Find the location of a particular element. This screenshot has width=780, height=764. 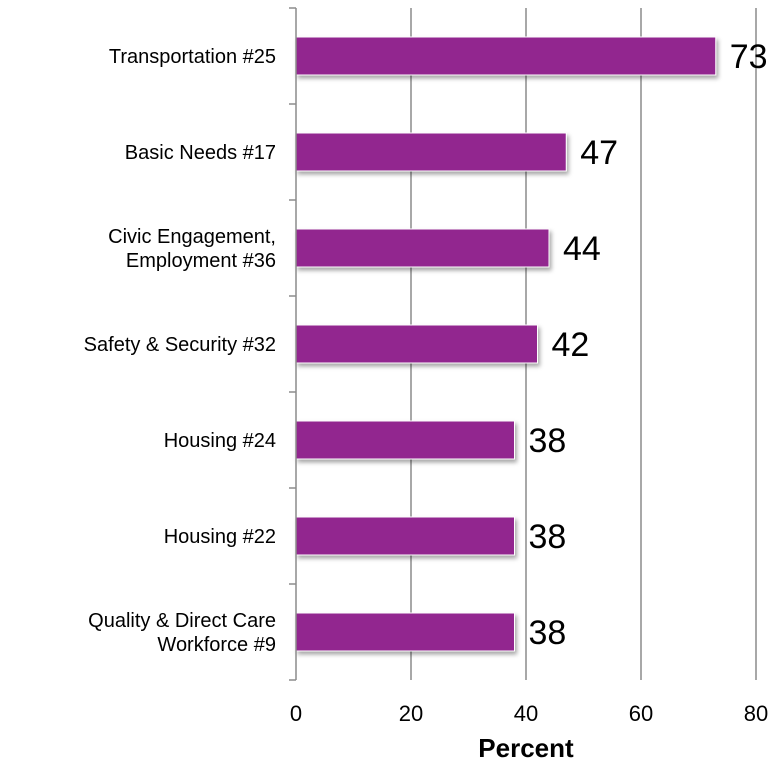

category-label: Quality & Direct Care Workforce #9 is located at coordinates (182, 633).